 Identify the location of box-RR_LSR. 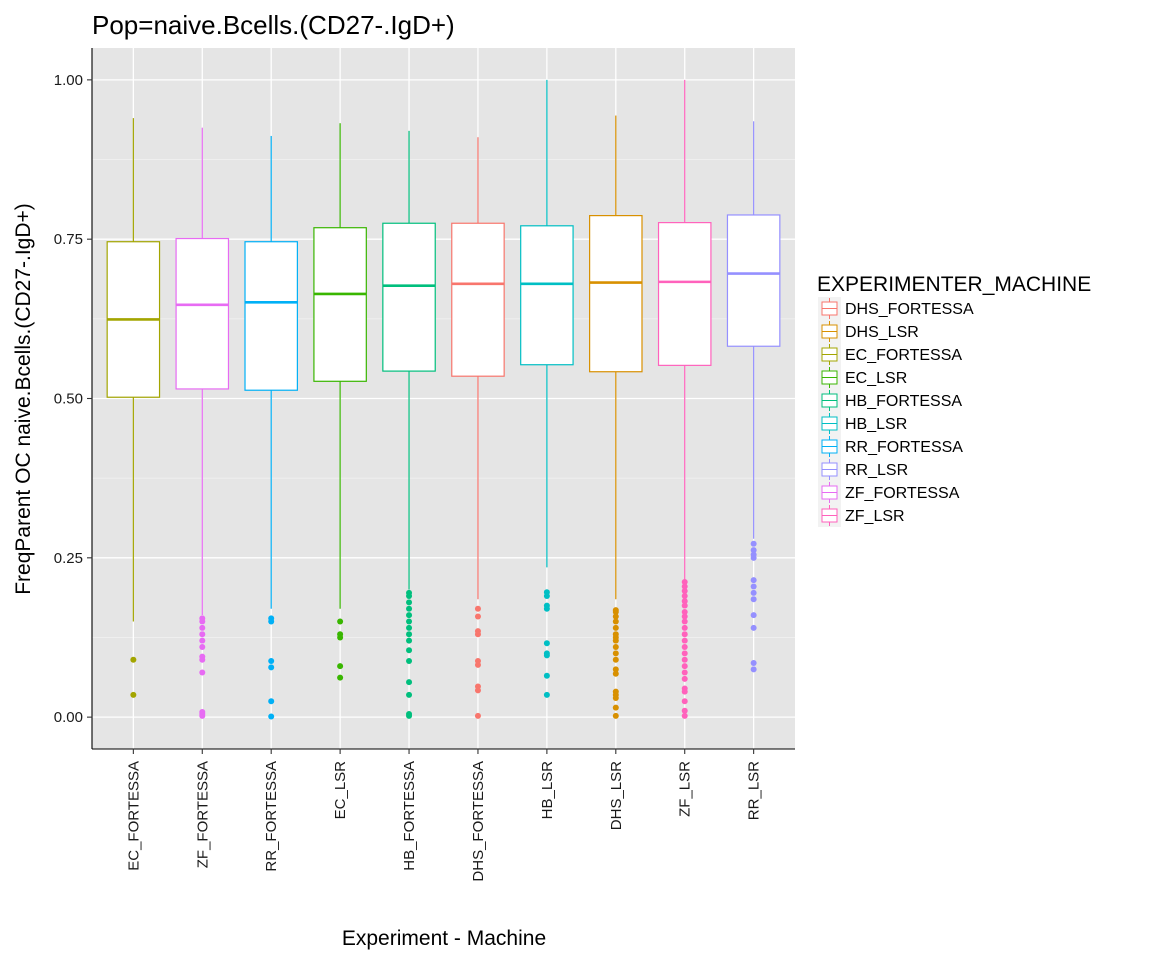
(753, 397).